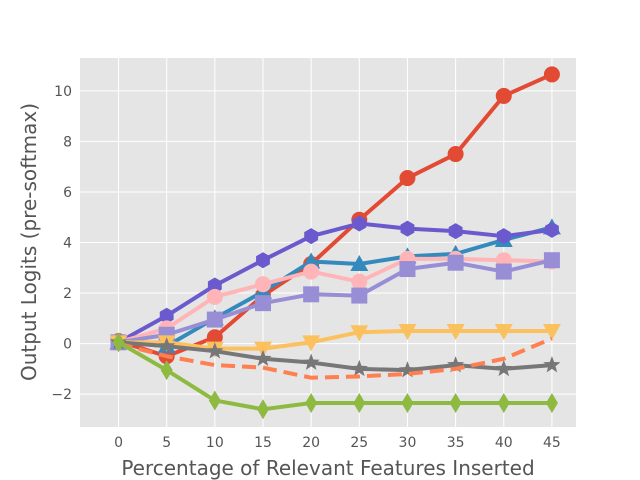  Describe the element at coordinates (67, 142) in the screenshot. I see `y-tick-label: 8` at that location.